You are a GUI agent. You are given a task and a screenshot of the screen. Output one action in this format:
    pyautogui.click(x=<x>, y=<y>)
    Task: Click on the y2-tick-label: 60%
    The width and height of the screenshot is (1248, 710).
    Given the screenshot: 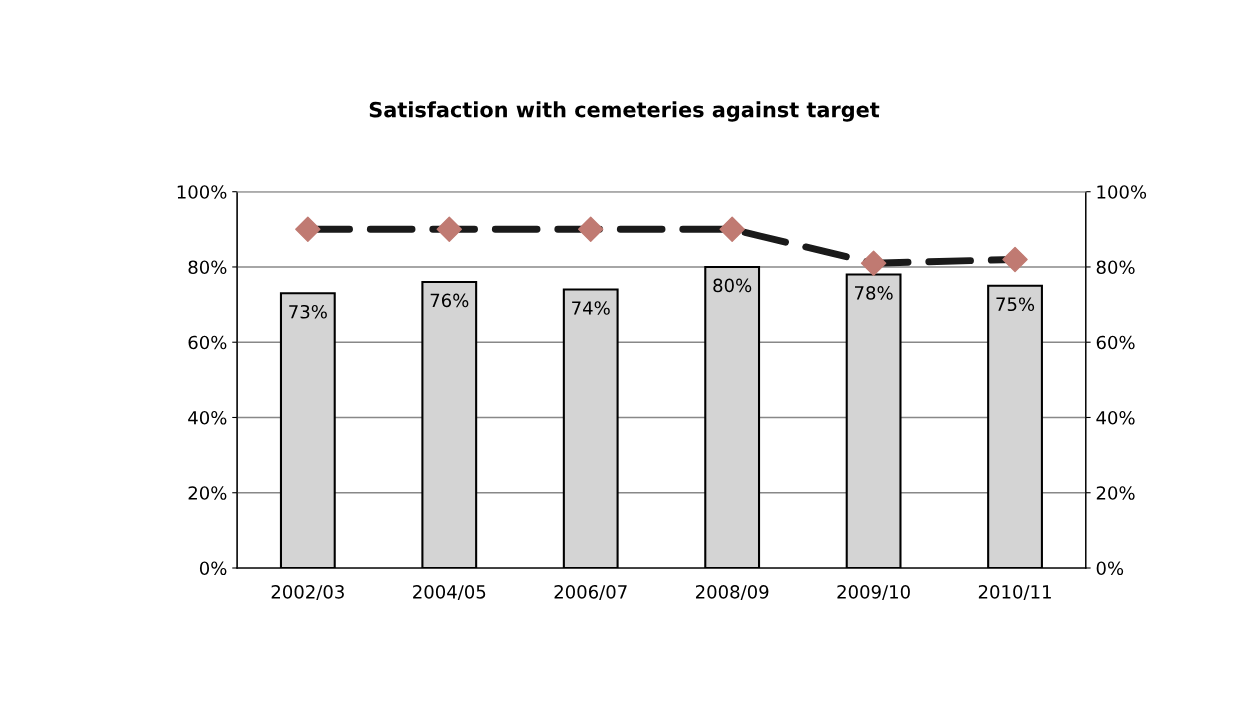 What is the action you would take?
    pyautogui.click(x=1115, y=342)
    